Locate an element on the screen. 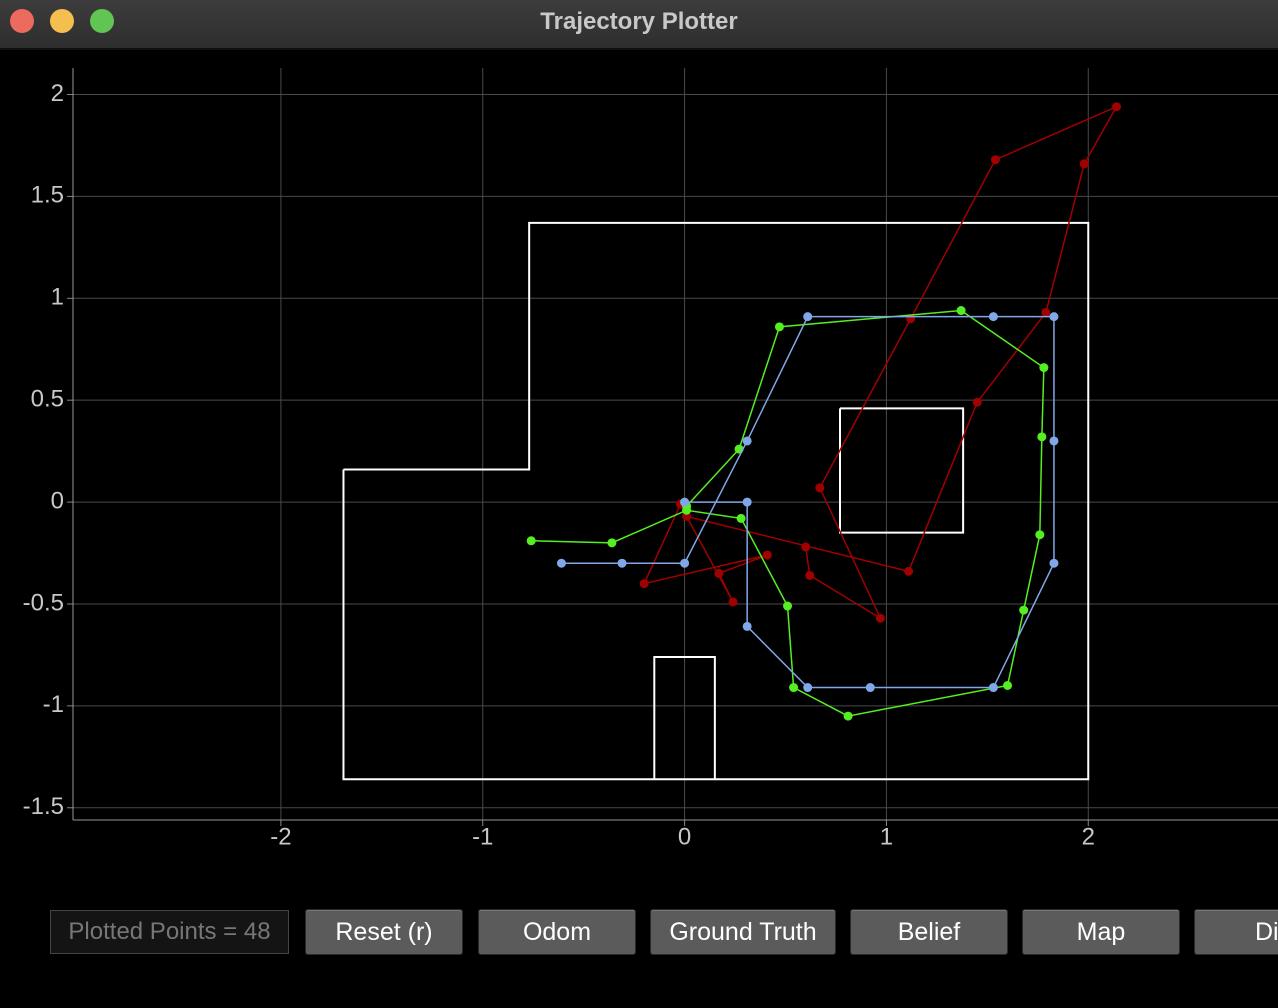  x-tick-label: -2 is located at coordinates (280, 836).